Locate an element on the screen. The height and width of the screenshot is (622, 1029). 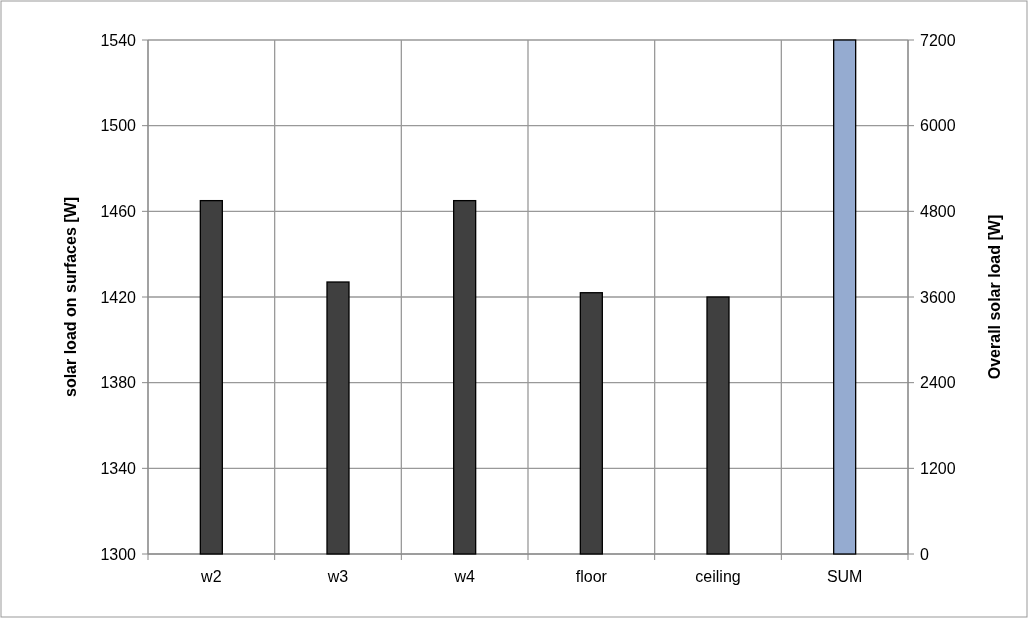
y-tick-label: 1380 is located at coordinates (118, 383).